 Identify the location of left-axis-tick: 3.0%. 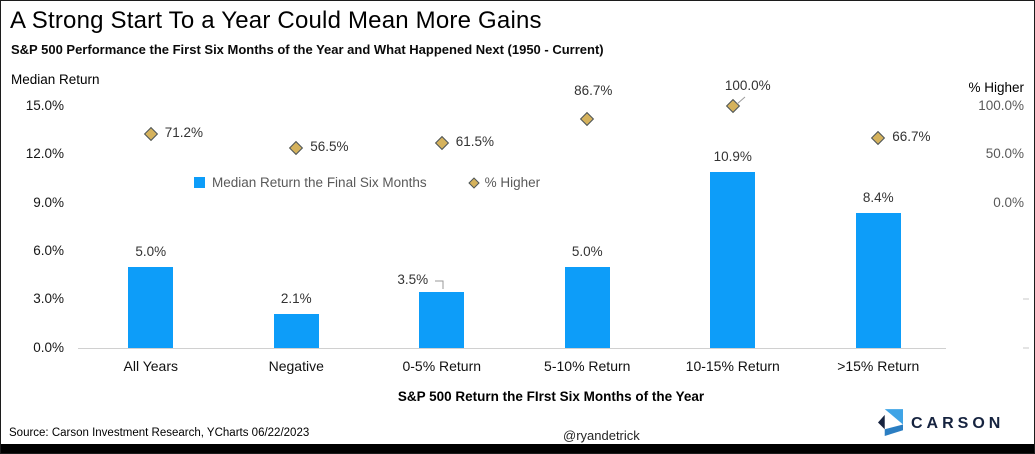
(48, 299).